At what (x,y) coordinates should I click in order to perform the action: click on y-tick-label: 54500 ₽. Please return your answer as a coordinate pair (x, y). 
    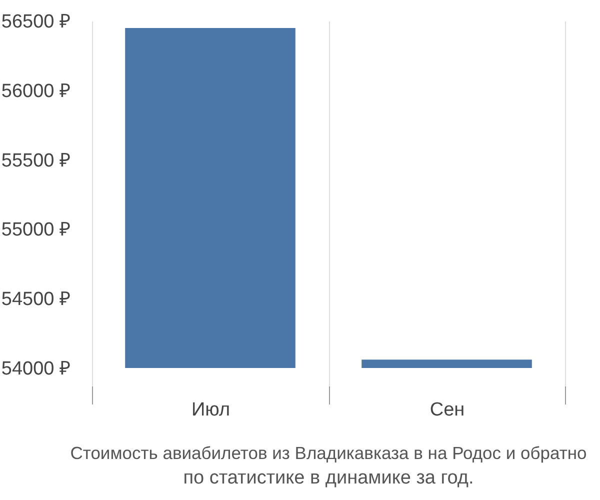
    Looking at the image, I should click on (35, 299).